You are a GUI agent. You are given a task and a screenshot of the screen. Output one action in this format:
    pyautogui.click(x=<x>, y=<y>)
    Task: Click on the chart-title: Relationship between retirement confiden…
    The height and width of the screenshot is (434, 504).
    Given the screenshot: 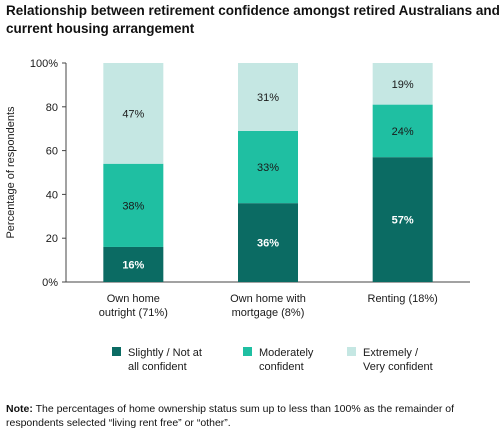 What is the action you would take?
    pyautogui.click(x=253, y=19)
    